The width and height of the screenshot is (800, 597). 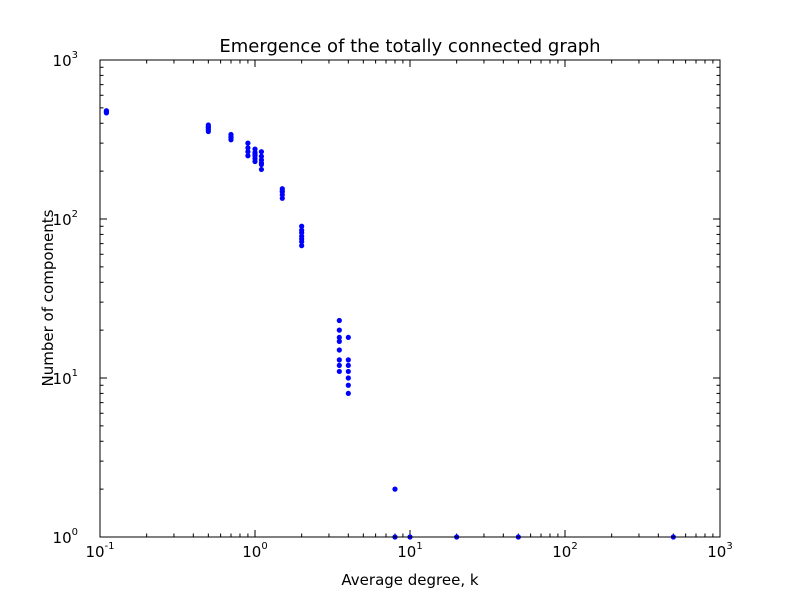 What do you see at coordinates (65, 378) in the screenshot?
I see `y-tick-label: 10¹` at bounding box center [65, 378].